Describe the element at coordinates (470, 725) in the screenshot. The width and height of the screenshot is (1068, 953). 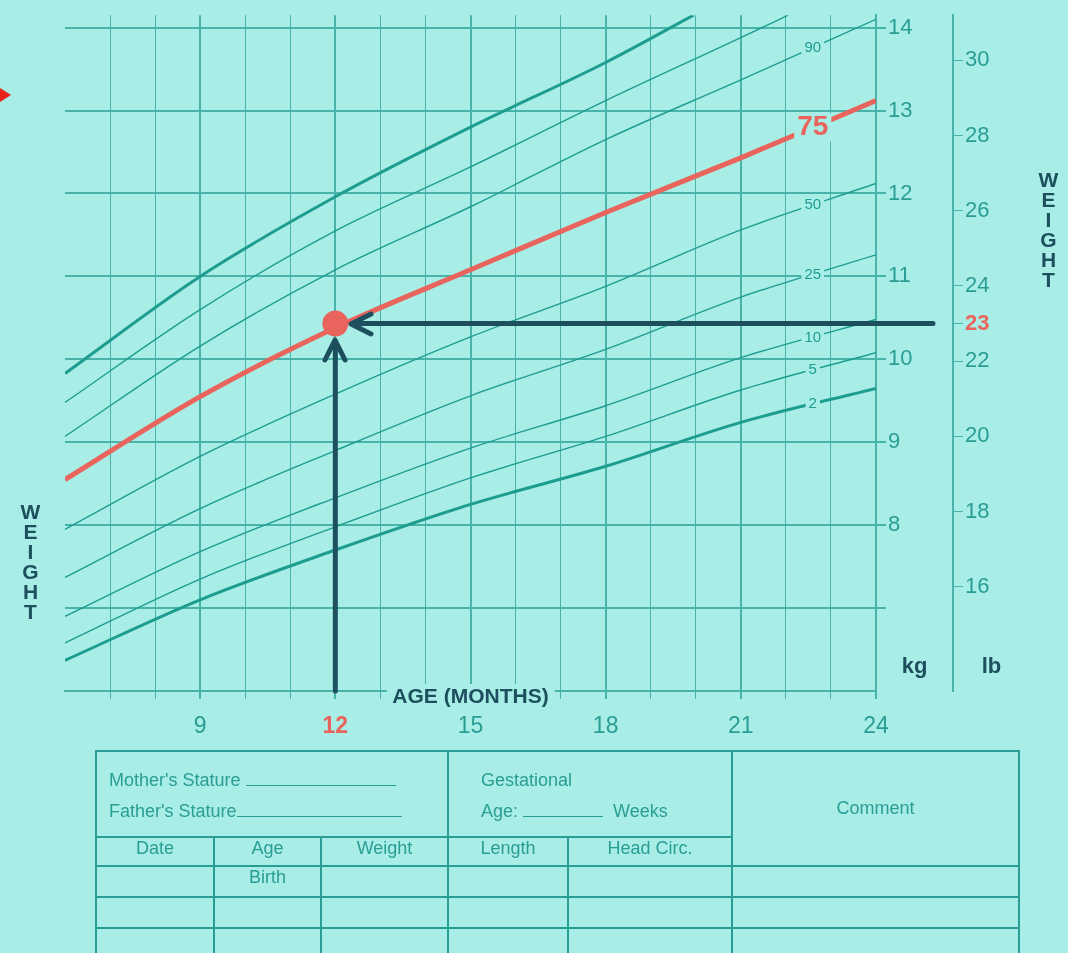
I see `x-tick-label: 15` at that location.